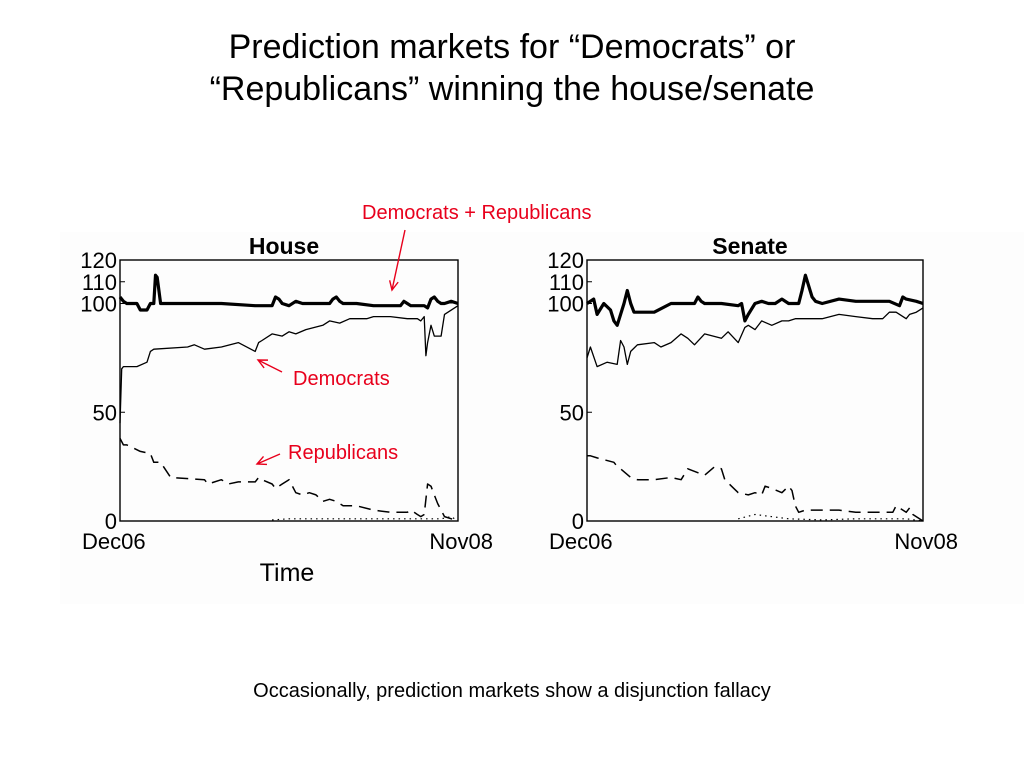  Describe the element at coordinates (512, 89) in the screenshot. I see `slide-title-line-2: “Republicans” winning the house/senate` at that location.